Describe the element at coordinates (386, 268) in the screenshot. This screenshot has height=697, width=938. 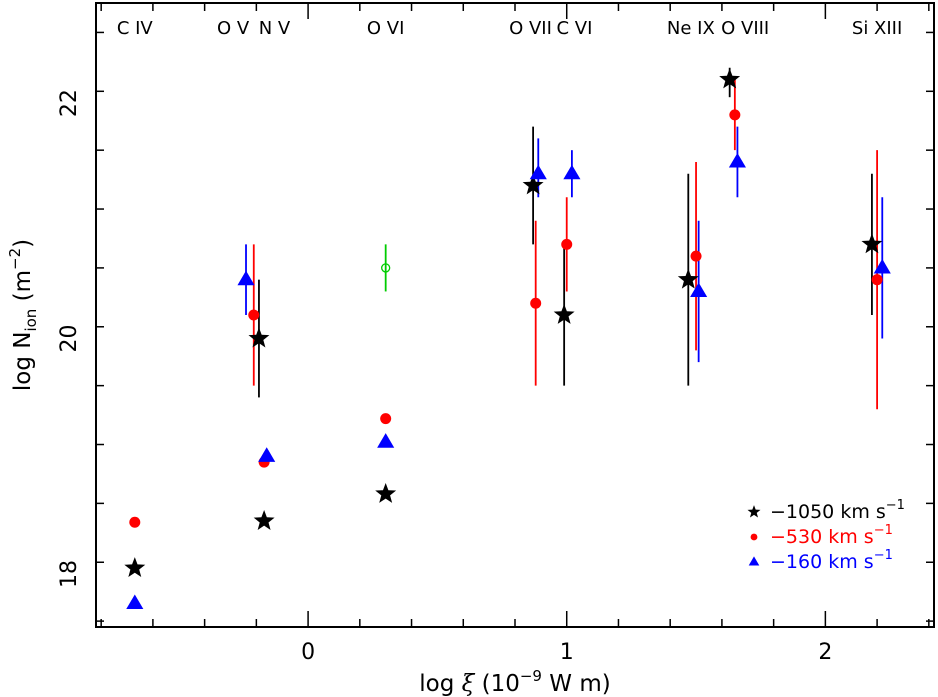
I see `open-circle-marker` at that location.